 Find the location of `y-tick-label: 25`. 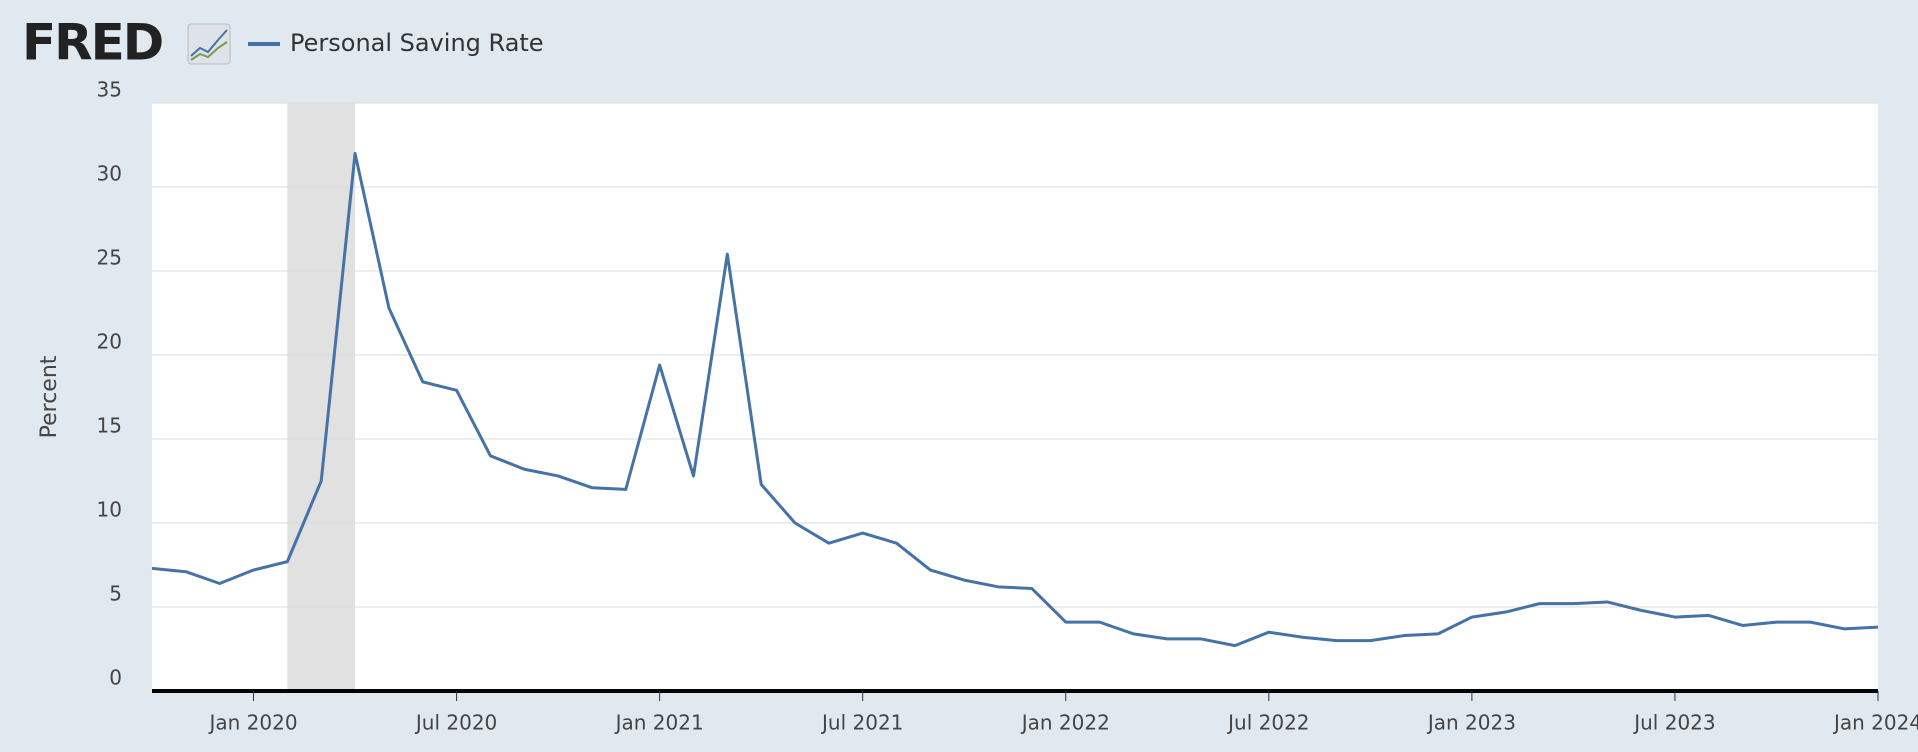

y-tick-label: 25 is located at coordinates (109, 258).